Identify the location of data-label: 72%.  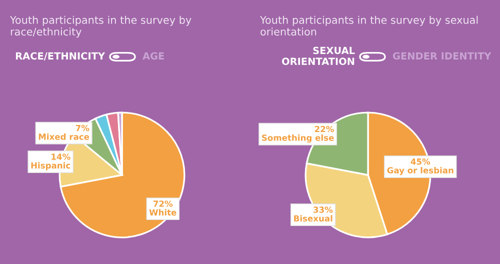
(163, 203).